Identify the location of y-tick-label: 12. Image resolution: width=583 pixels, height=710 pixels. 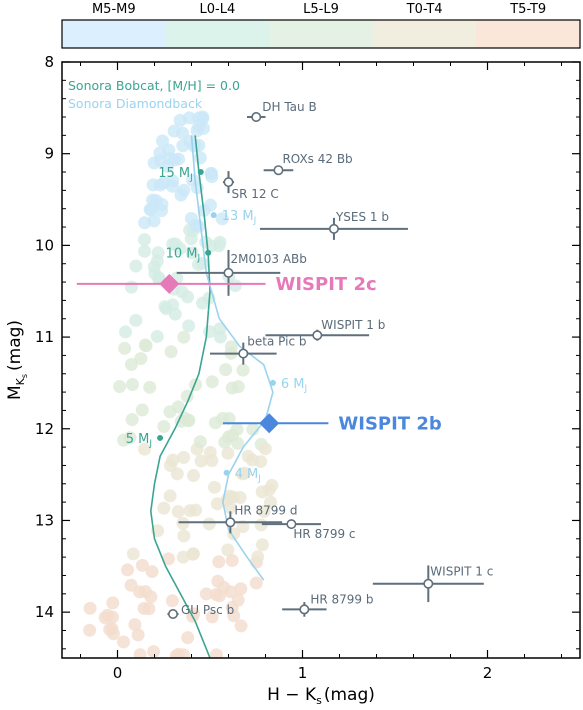
(44, 429).